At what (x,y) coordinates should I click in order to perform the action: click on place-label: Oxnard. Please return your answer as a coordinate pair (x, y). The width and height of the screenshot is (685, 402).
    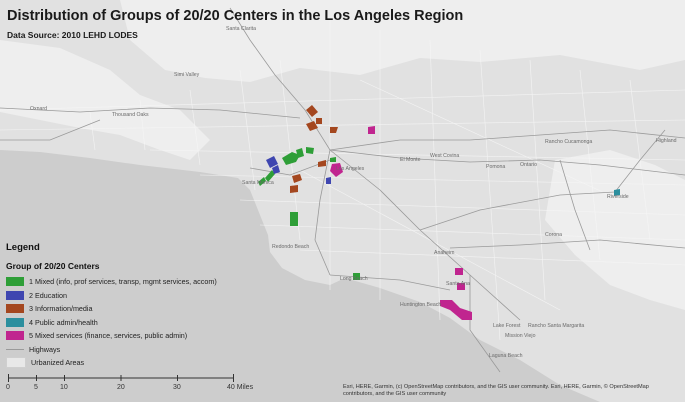
    Looking at the image, I should click on (38, 109).